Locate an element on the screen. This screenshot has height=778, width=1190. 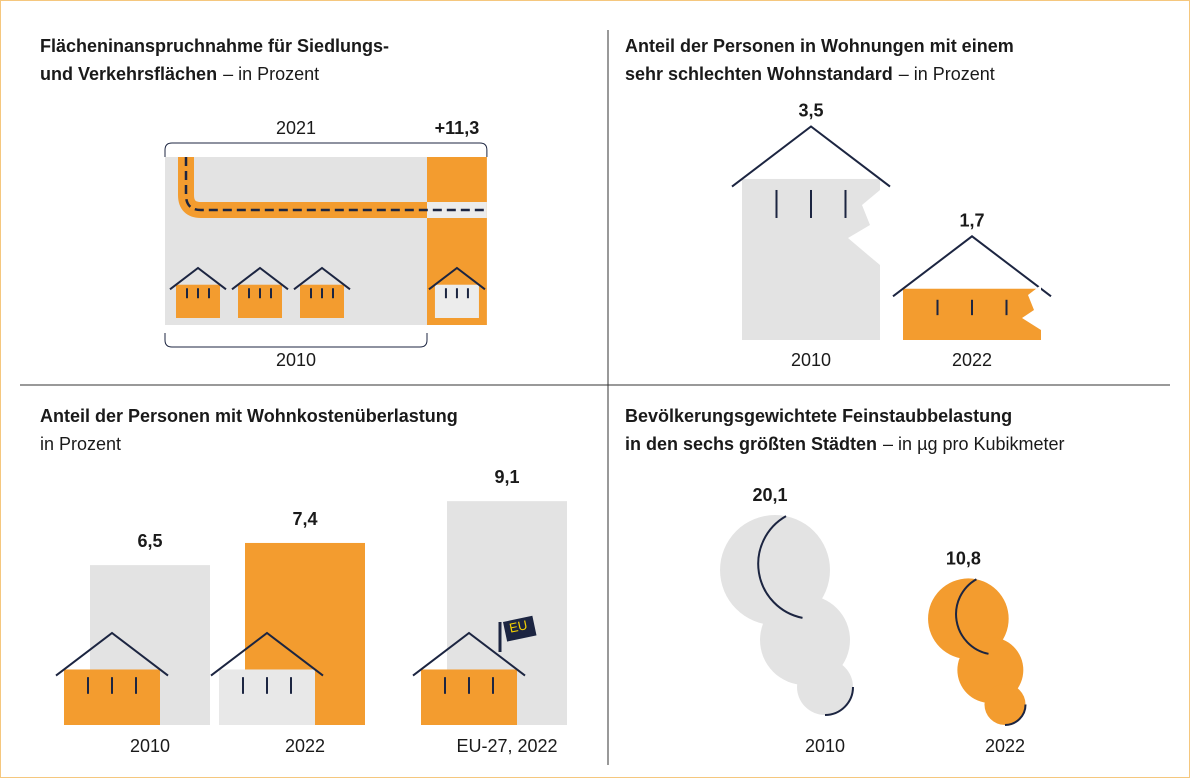
subtitle: in Prozent is located at coordinates (80, 444).